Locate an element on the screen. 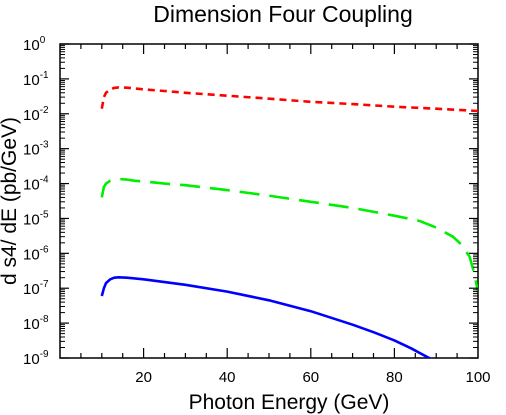 Image resolution: width=506 pixels, height=415 pixels. y-tick-label: 10⁻⁸ is located at coordinates (36, 323).